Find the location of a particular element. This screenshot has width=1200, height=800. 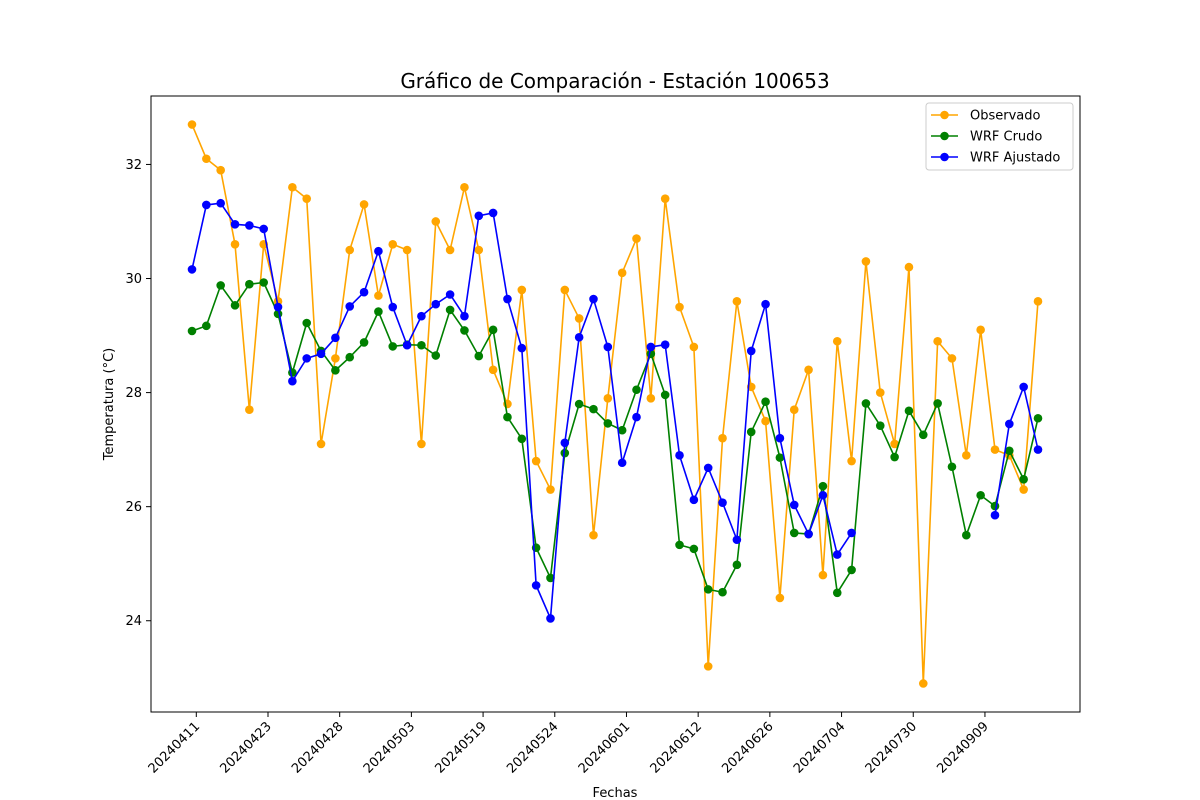

series-line is located at coordinates (1016, 451).